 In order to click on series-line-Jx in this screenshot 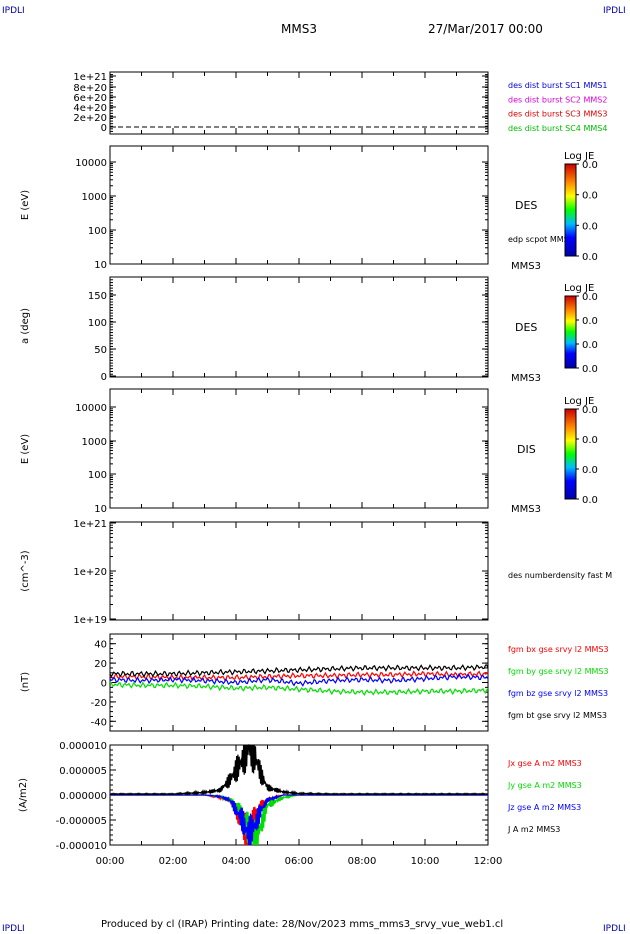, I will do `click(299, 820)`.